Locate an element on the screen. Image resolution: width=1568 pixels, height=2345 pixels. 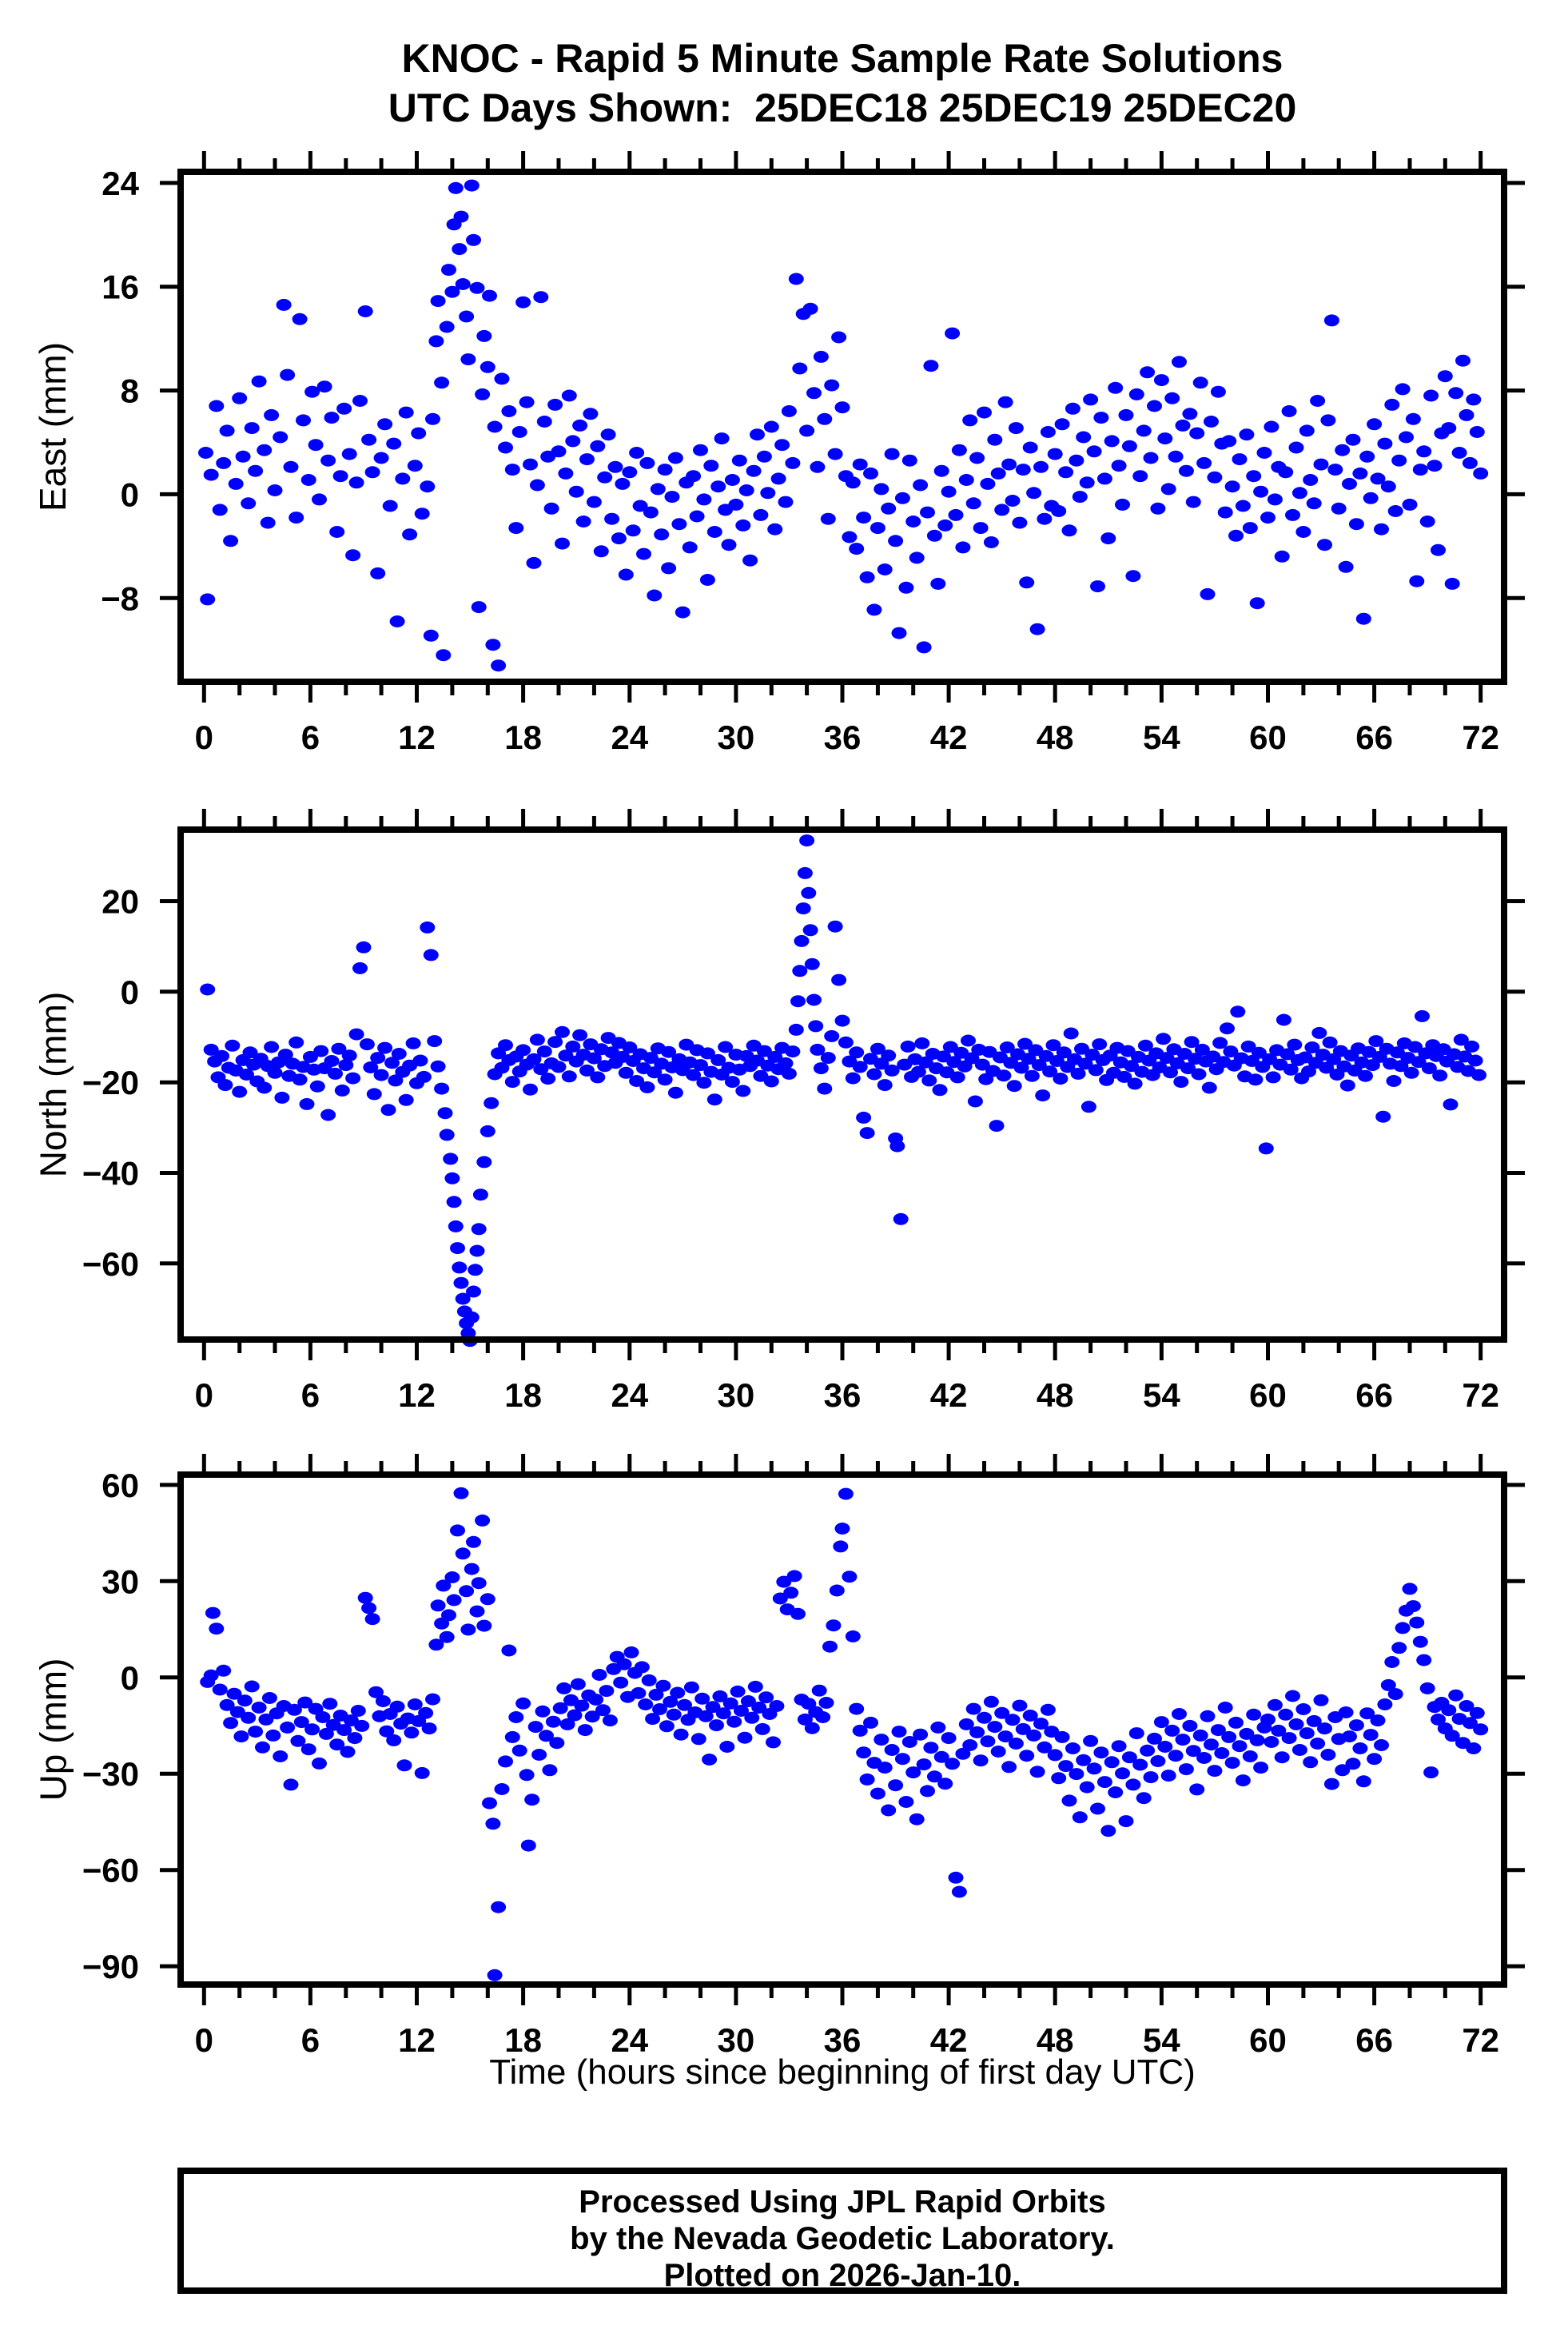
east-axis-title: East (mm) is located at coordinates (52, 427).